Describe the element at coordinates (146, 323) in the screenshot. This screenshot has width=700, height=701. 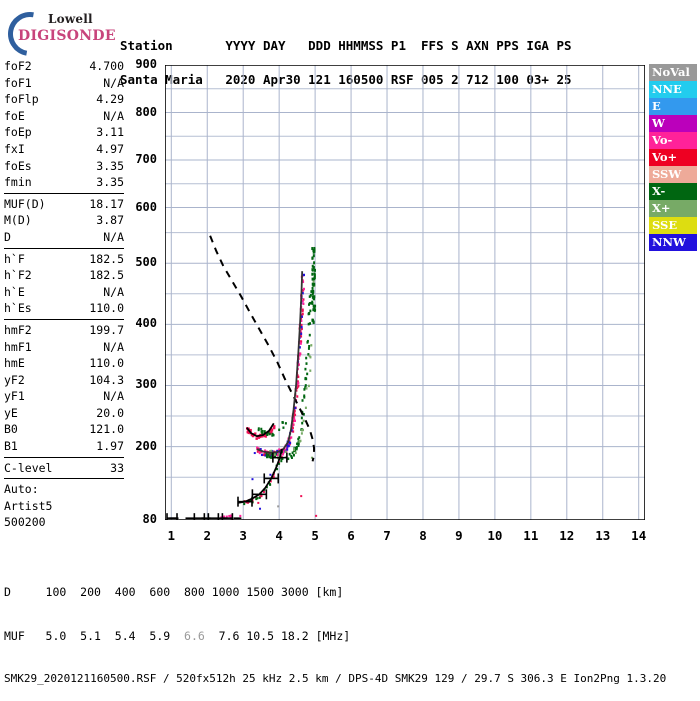
I see `y-axis-tick-label: 400` at that location.